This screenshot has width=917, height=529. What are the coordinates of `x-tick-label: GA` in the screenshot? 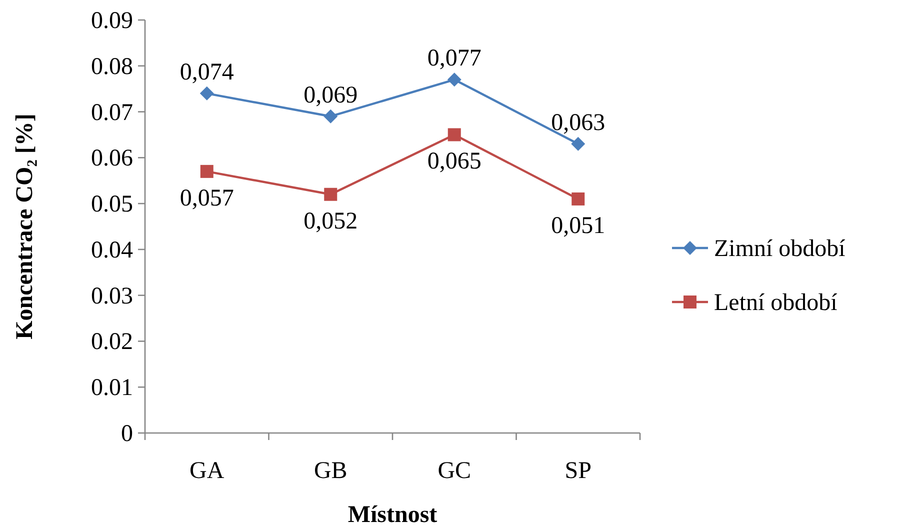 It's located at (207, 471).